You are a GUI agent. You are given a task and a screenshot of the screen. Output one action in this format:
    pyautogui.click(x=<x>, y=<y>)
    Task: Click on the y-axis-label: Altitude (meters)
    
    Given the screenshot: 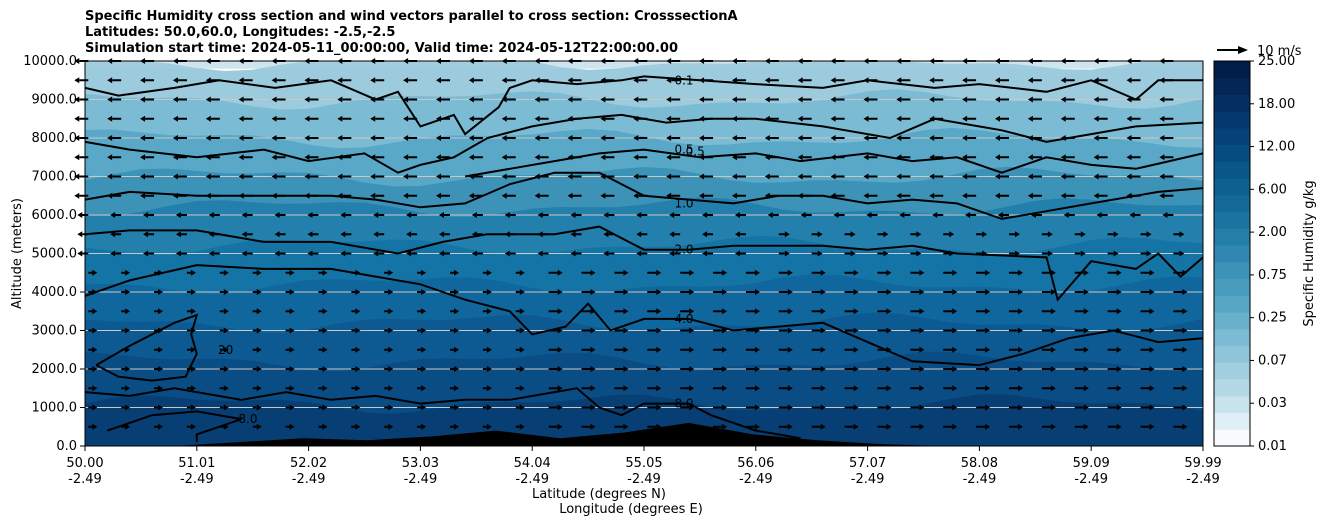 What is the action you would take?
    pyautogui.click(x=17, y=253)
    